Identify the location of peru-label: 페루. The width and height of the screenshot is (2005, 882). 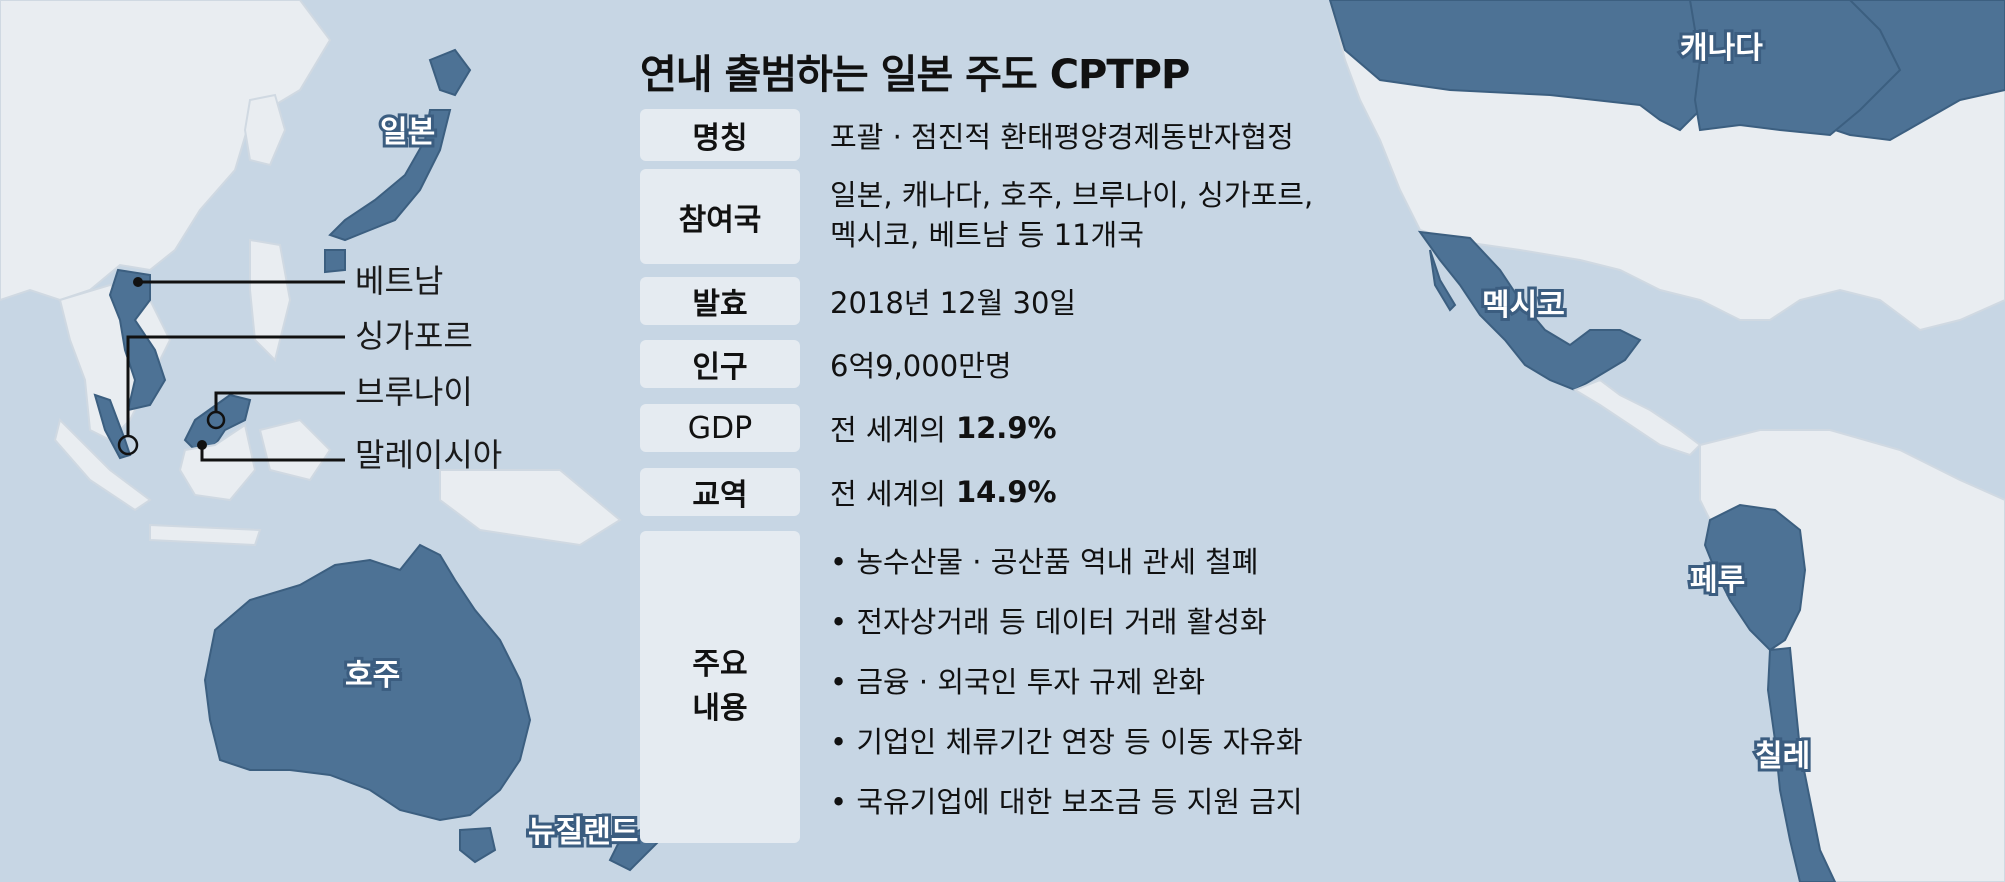
(1717, 580).